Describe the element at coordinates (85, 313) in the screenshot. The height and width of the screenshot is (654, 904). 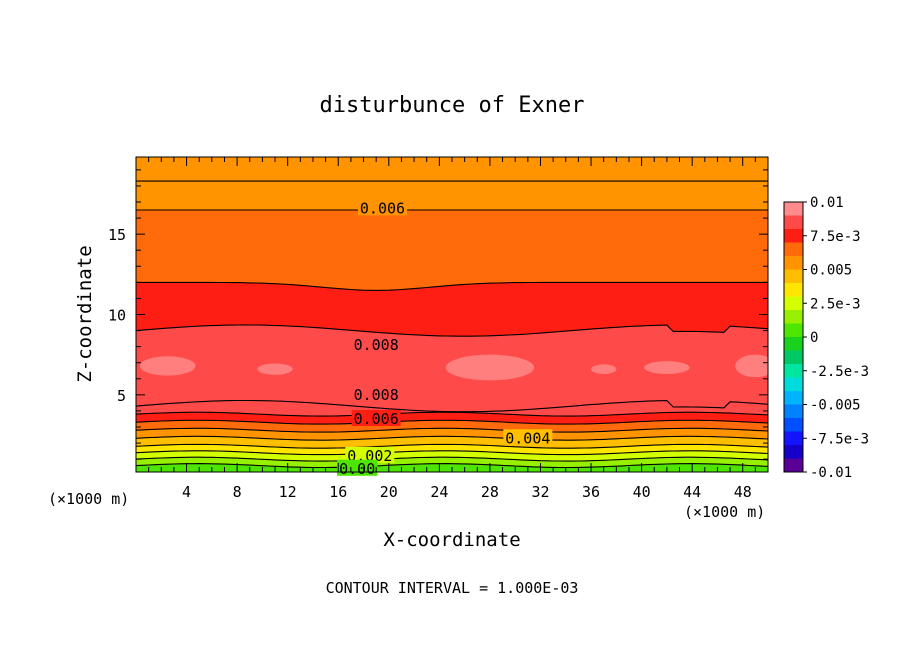
I see `y-axis-label: Z-coordinate` at that location.